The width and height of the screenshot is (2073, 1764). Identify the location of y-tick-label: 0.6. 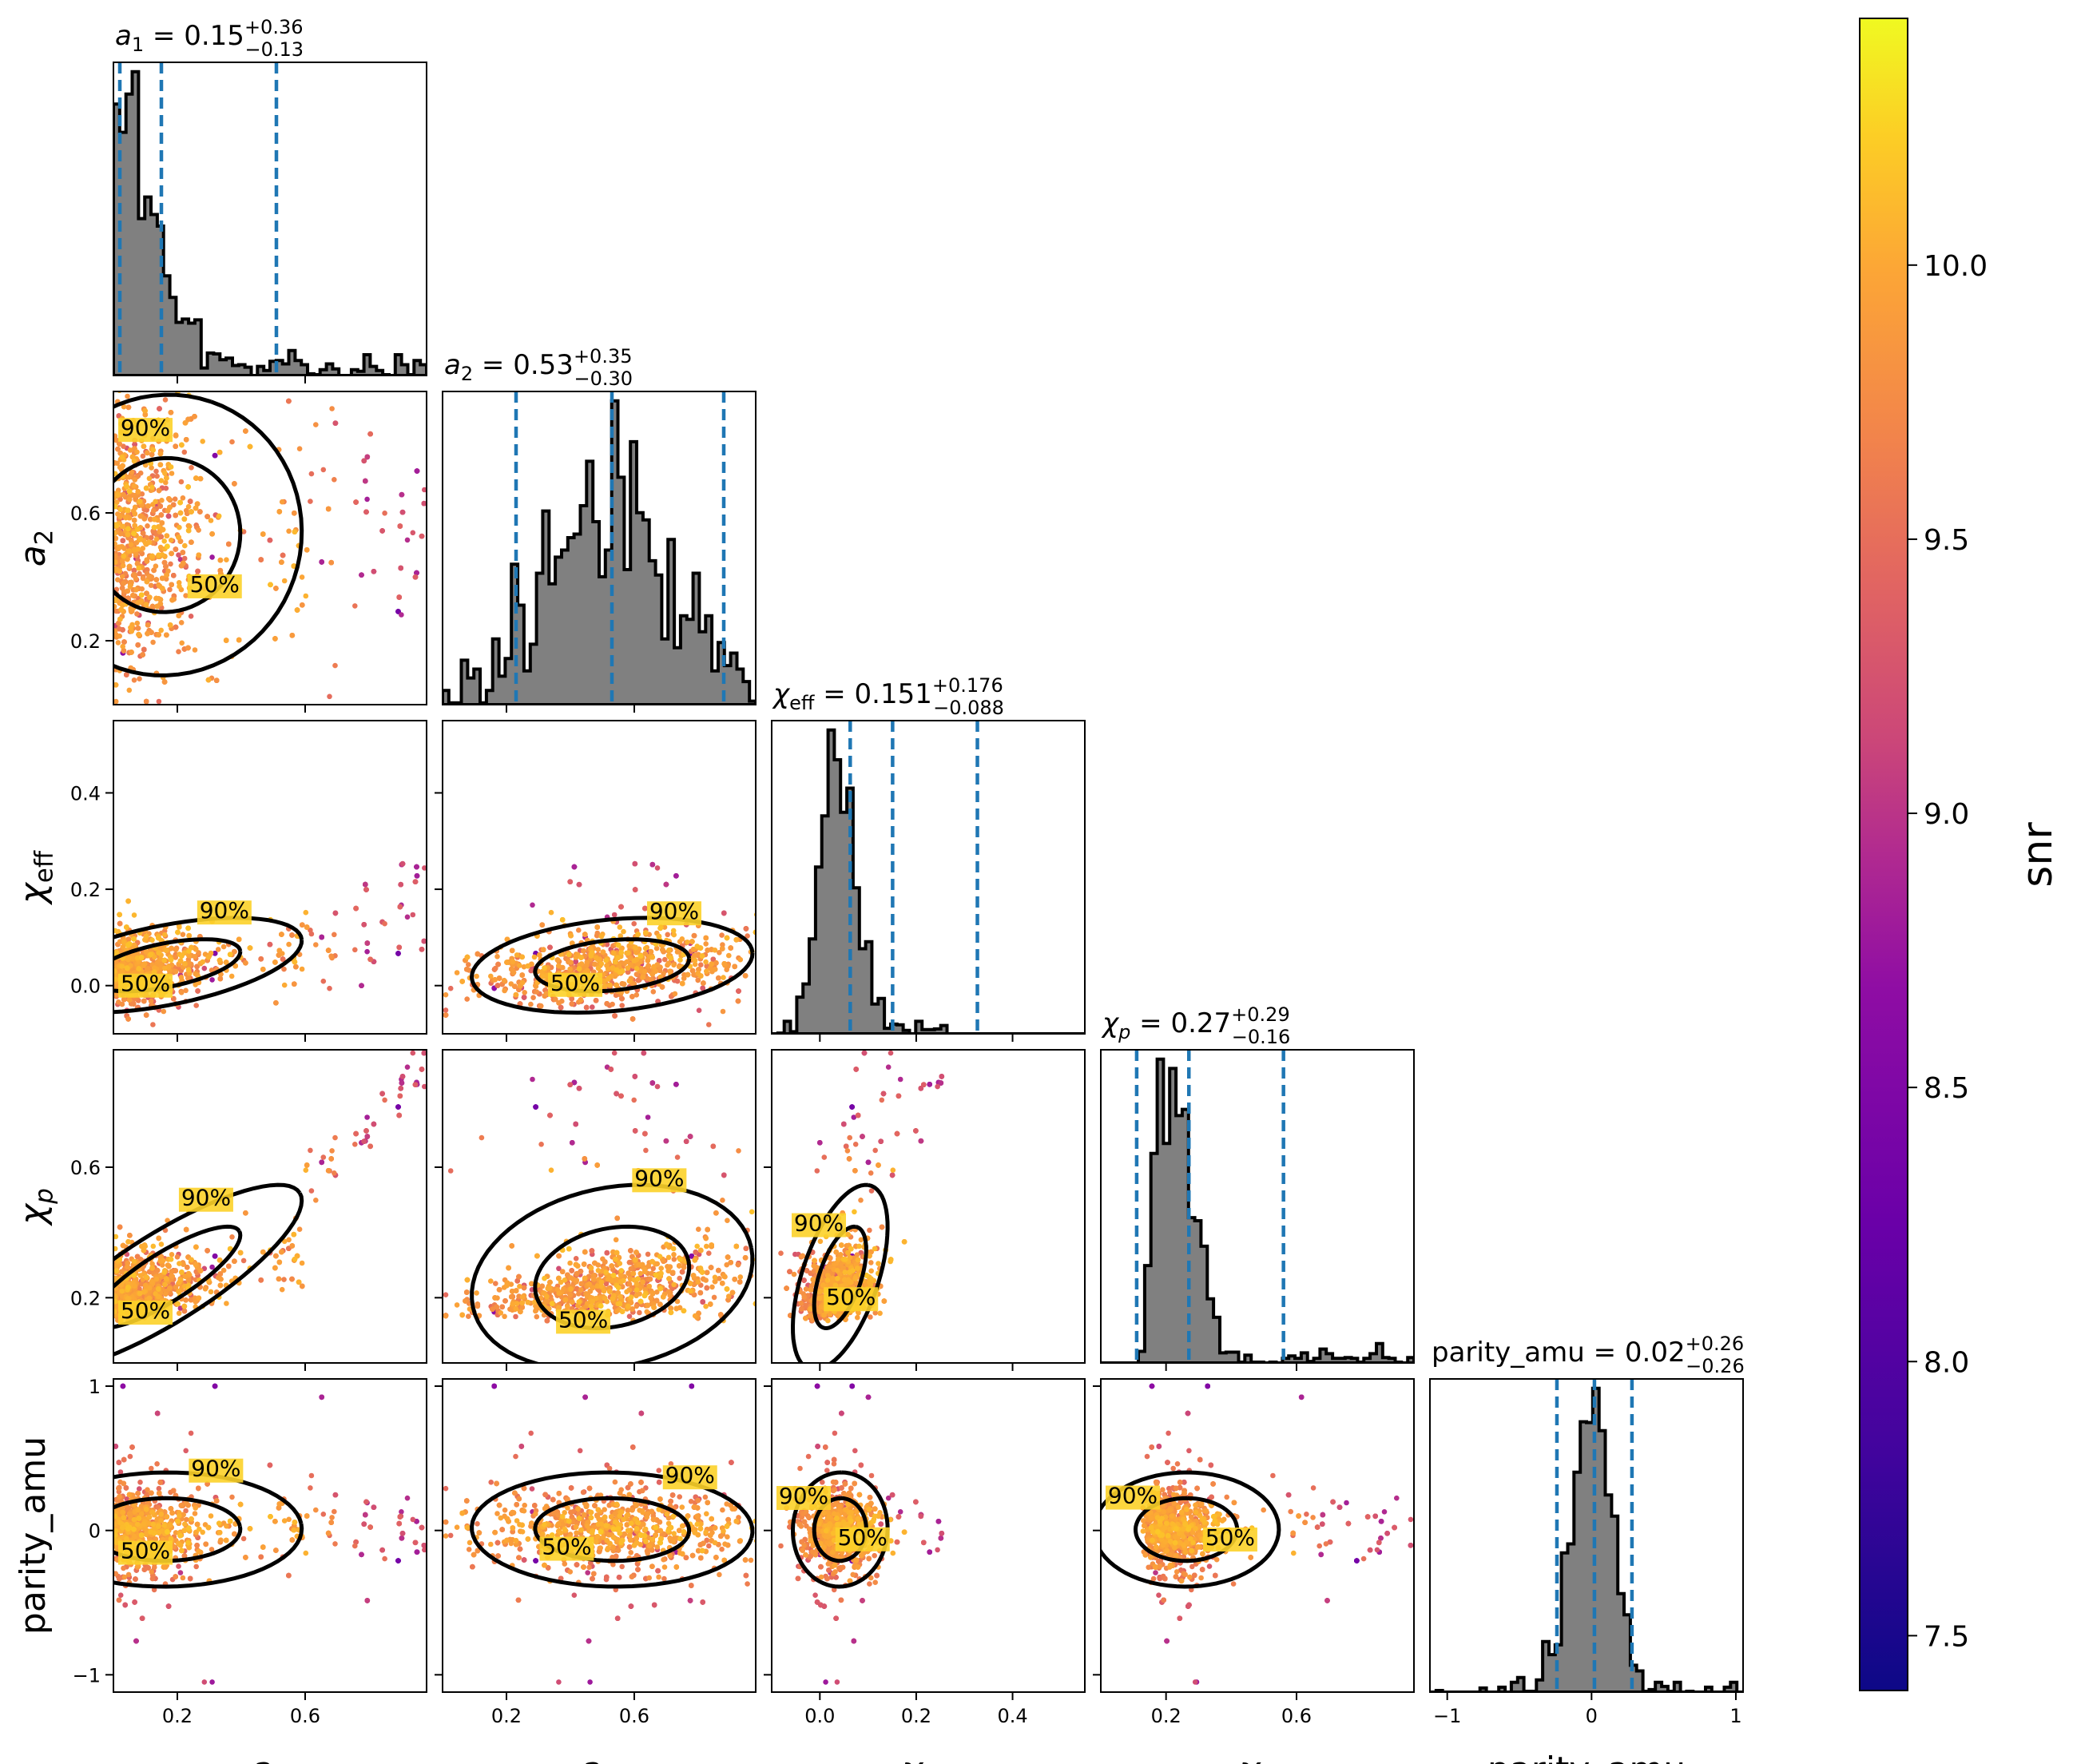
(85, 514).